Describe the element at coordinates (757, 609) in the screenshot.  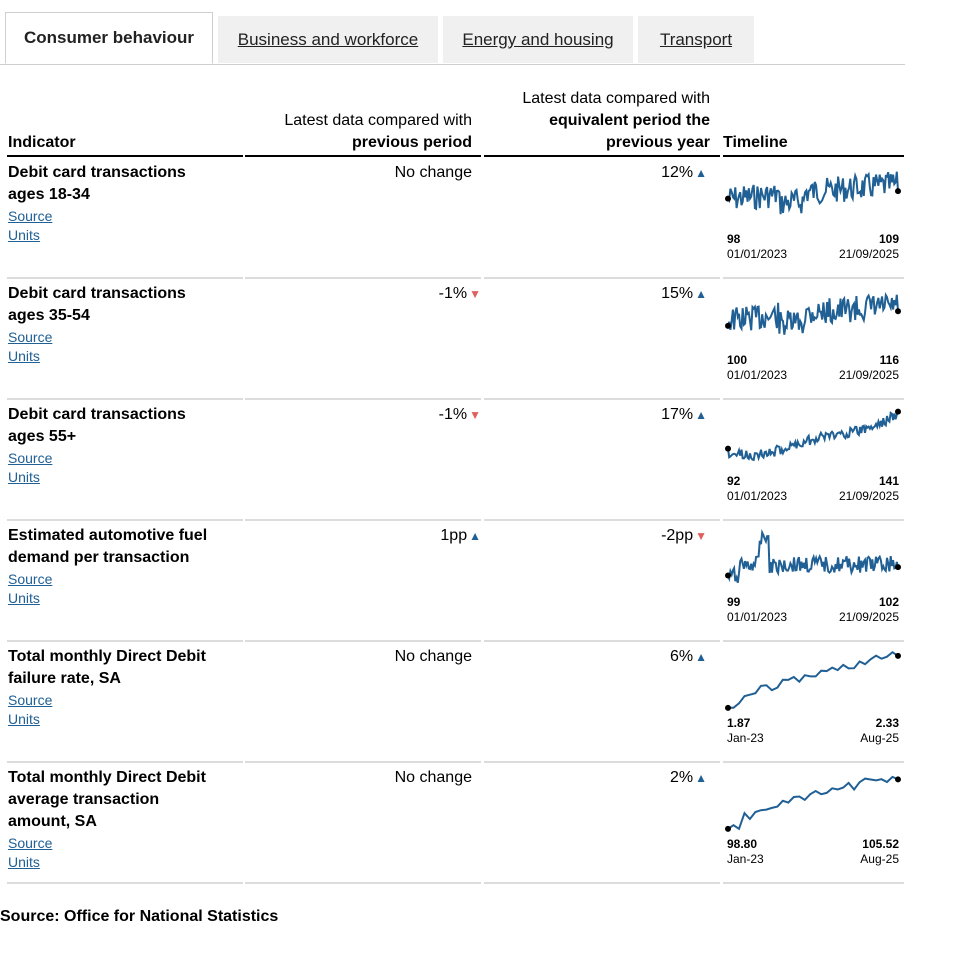
I see `sparkline-start: 99 01/01/2023` at that location.